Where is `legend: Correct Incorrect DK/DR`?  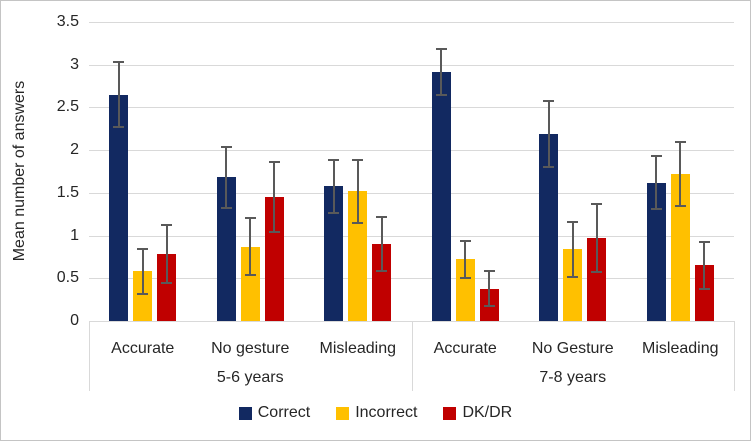 legend: Correct Incorrect DK/DR is located at coordinates (375, 413).